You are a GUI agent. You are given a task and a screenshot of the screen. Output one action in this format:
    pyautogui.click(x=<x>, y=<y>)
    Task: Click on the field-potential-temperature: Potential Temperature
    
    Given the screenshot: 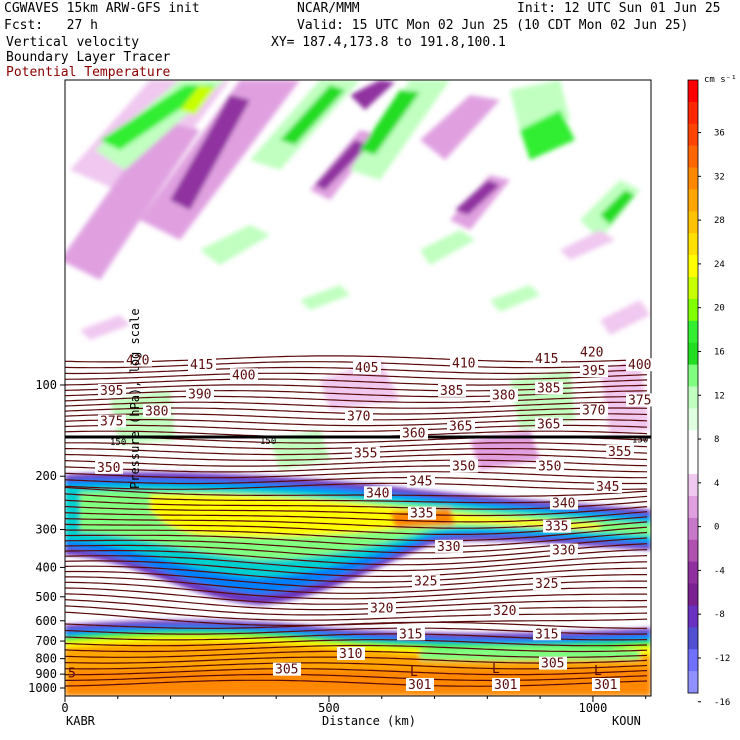 What is the action you would take?
    pyautogui.click(x=88, y=72)
    